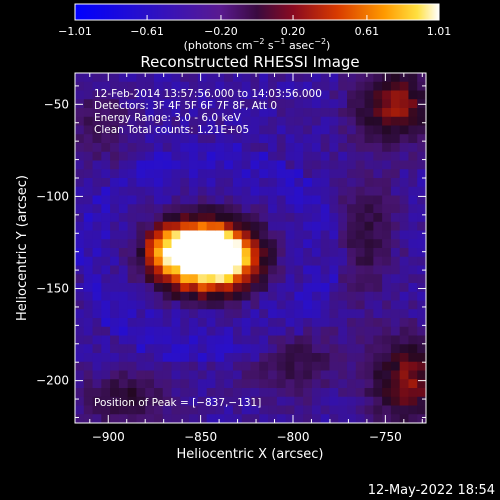 This screenshot has width=500, height=500. I want to click on x-tick-label: −750, so click(385, 437).